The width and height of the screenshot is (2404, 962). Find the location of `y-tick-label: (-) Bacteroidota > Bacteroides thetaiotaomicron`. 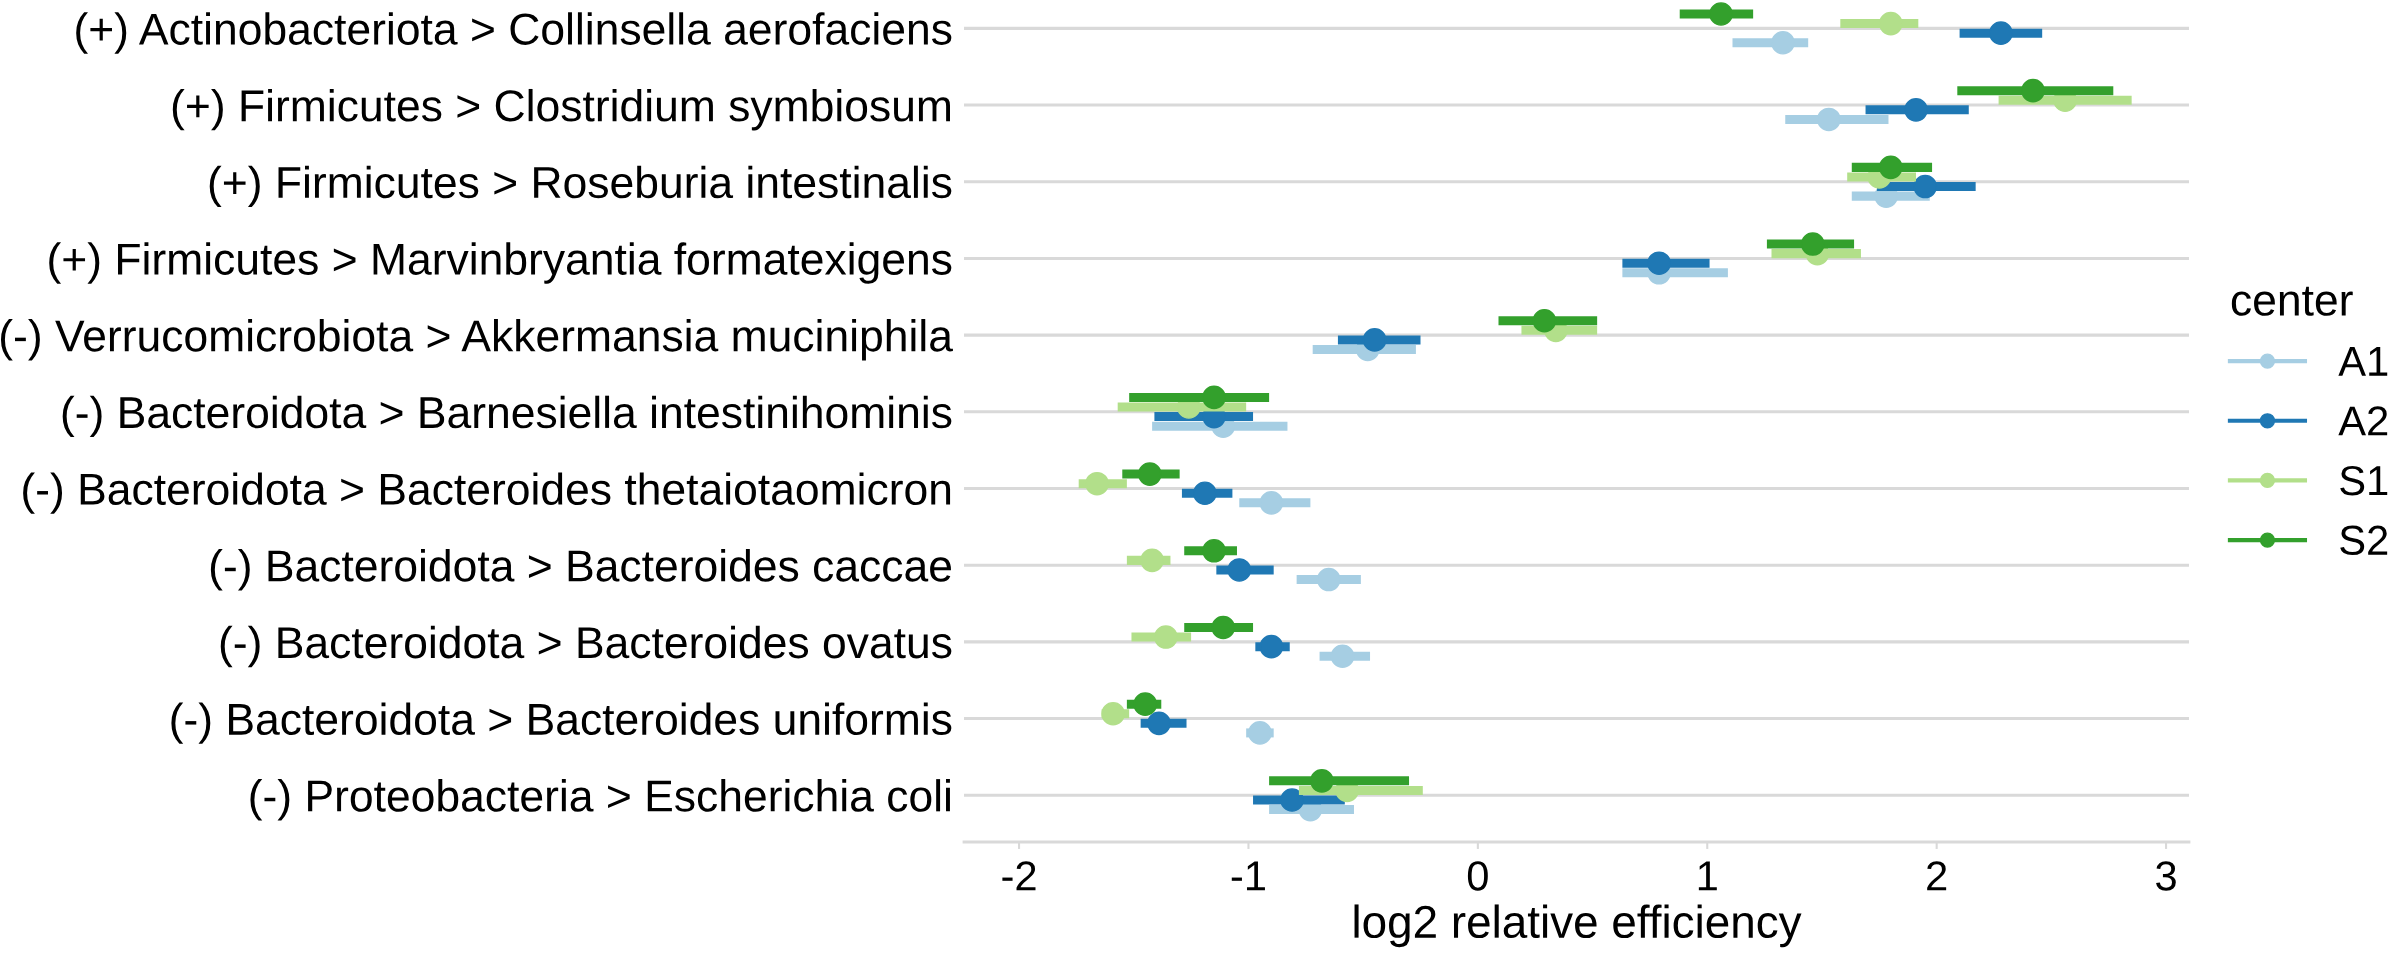

y-tick-label: (-) Bacteroidota > Bacteroides thetaiotaomicron is located at coordinates (487, 493).